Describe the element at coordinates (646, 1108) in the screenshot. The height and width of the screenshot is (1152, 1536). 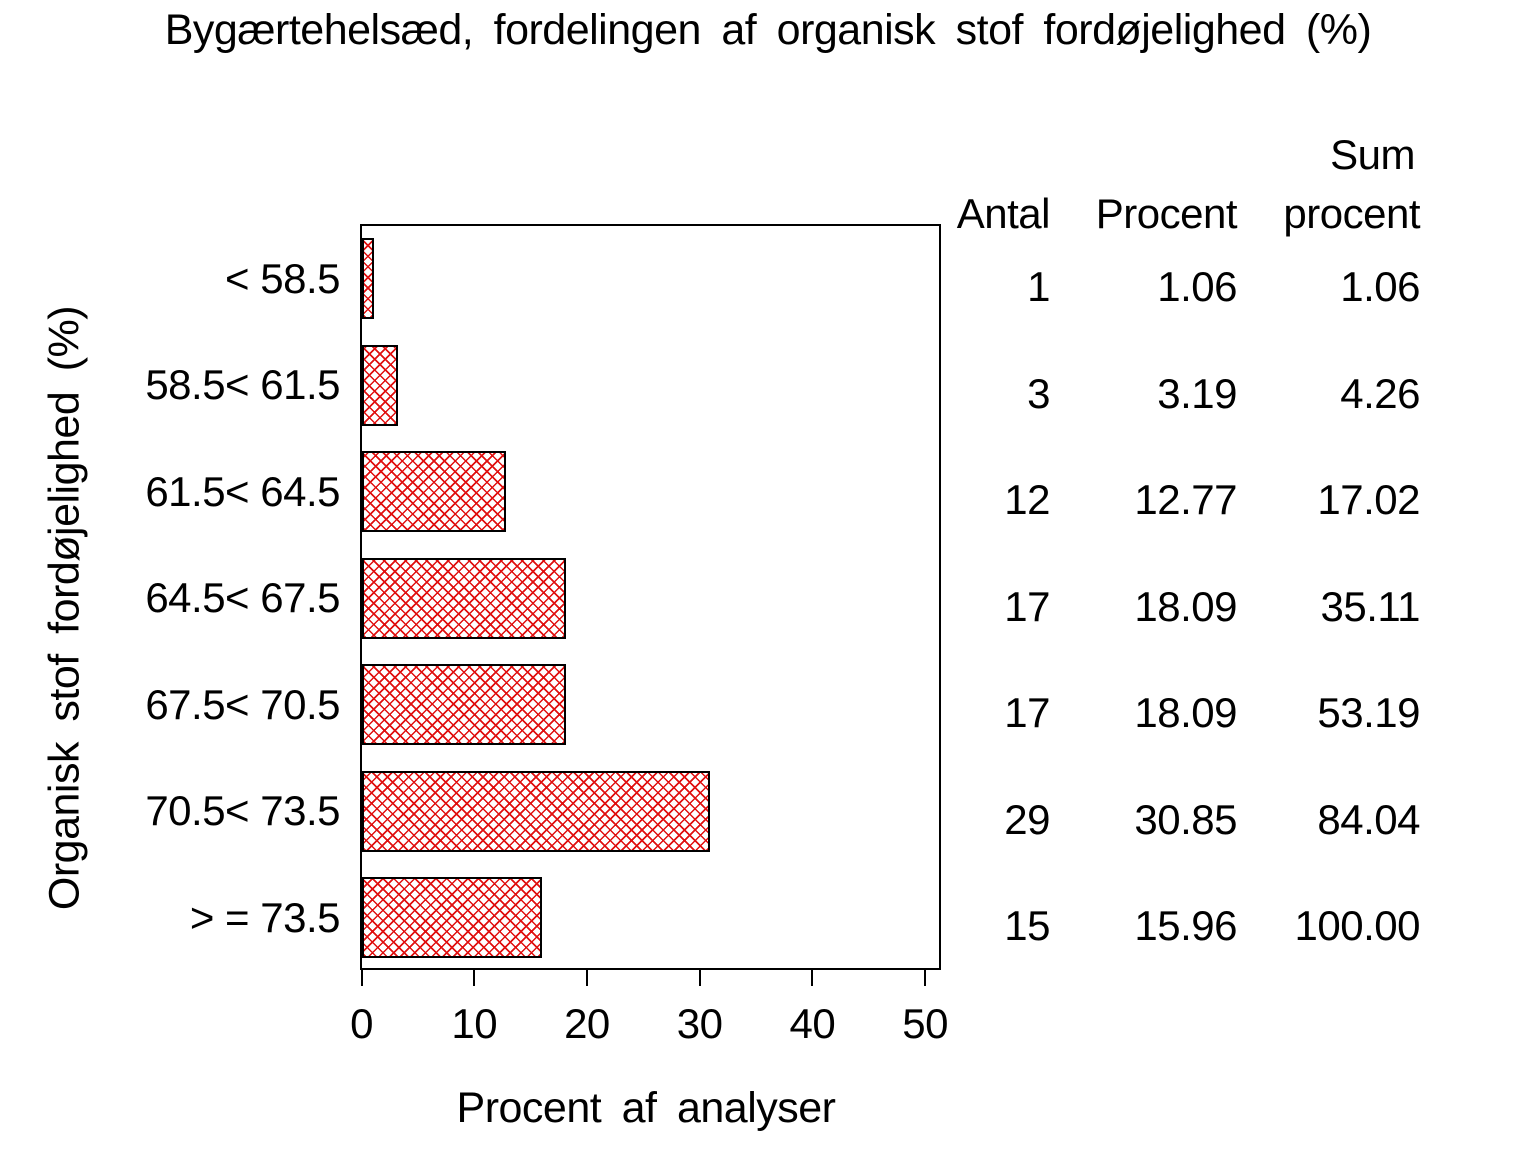
I see `x-axis-title: Procent af analyser` at that location.